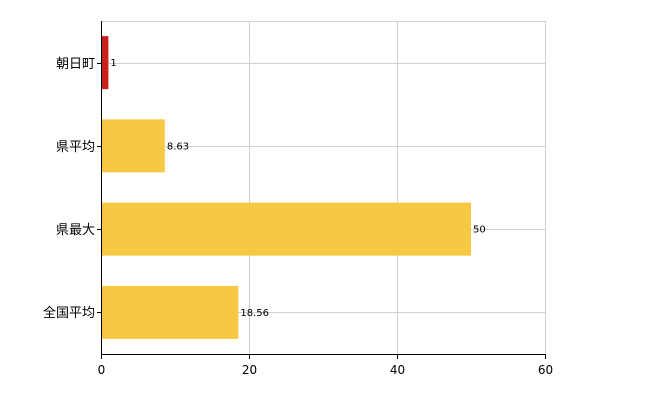 This screenshot has height=400, width=650. Describe the element at coordinates (397, 370) in the screenshot. I see `x-tick-label: 40` at that location.